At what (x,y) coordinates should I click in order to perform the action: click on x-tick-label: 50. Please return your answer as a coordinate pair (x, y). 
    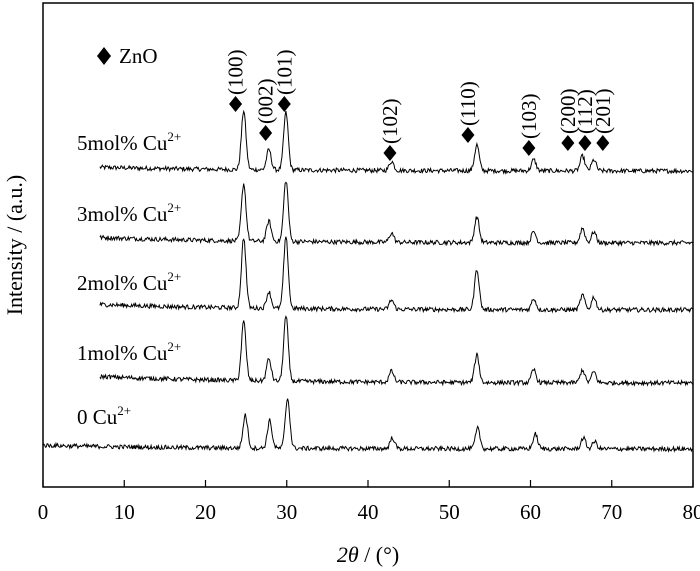
    Looking at the image, I should click on (449, 512).